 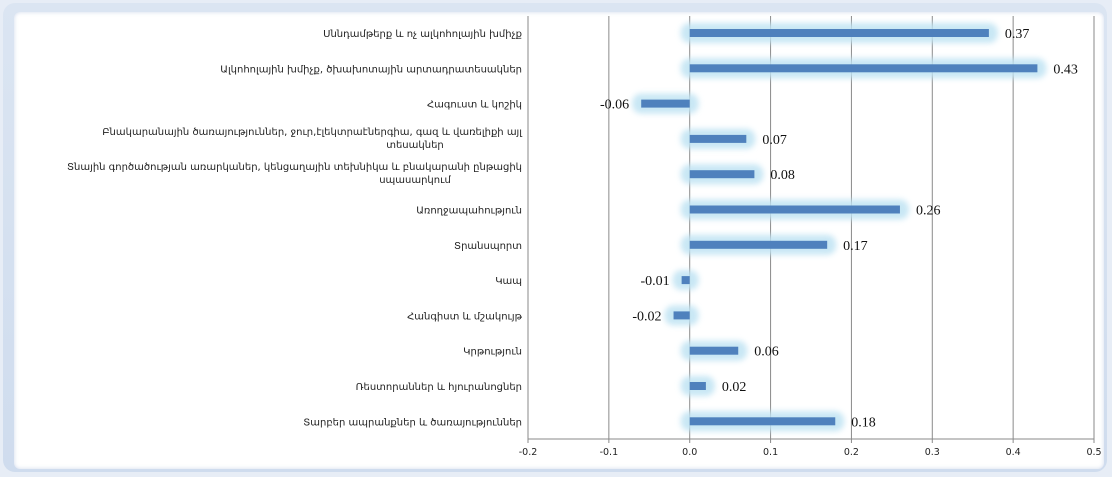 What do you see at coordinates (439, 387) in the screenshot?
I see `category-label: Ռեստորաններ և հյուրանոցներ` at bounding box center [439, 387].